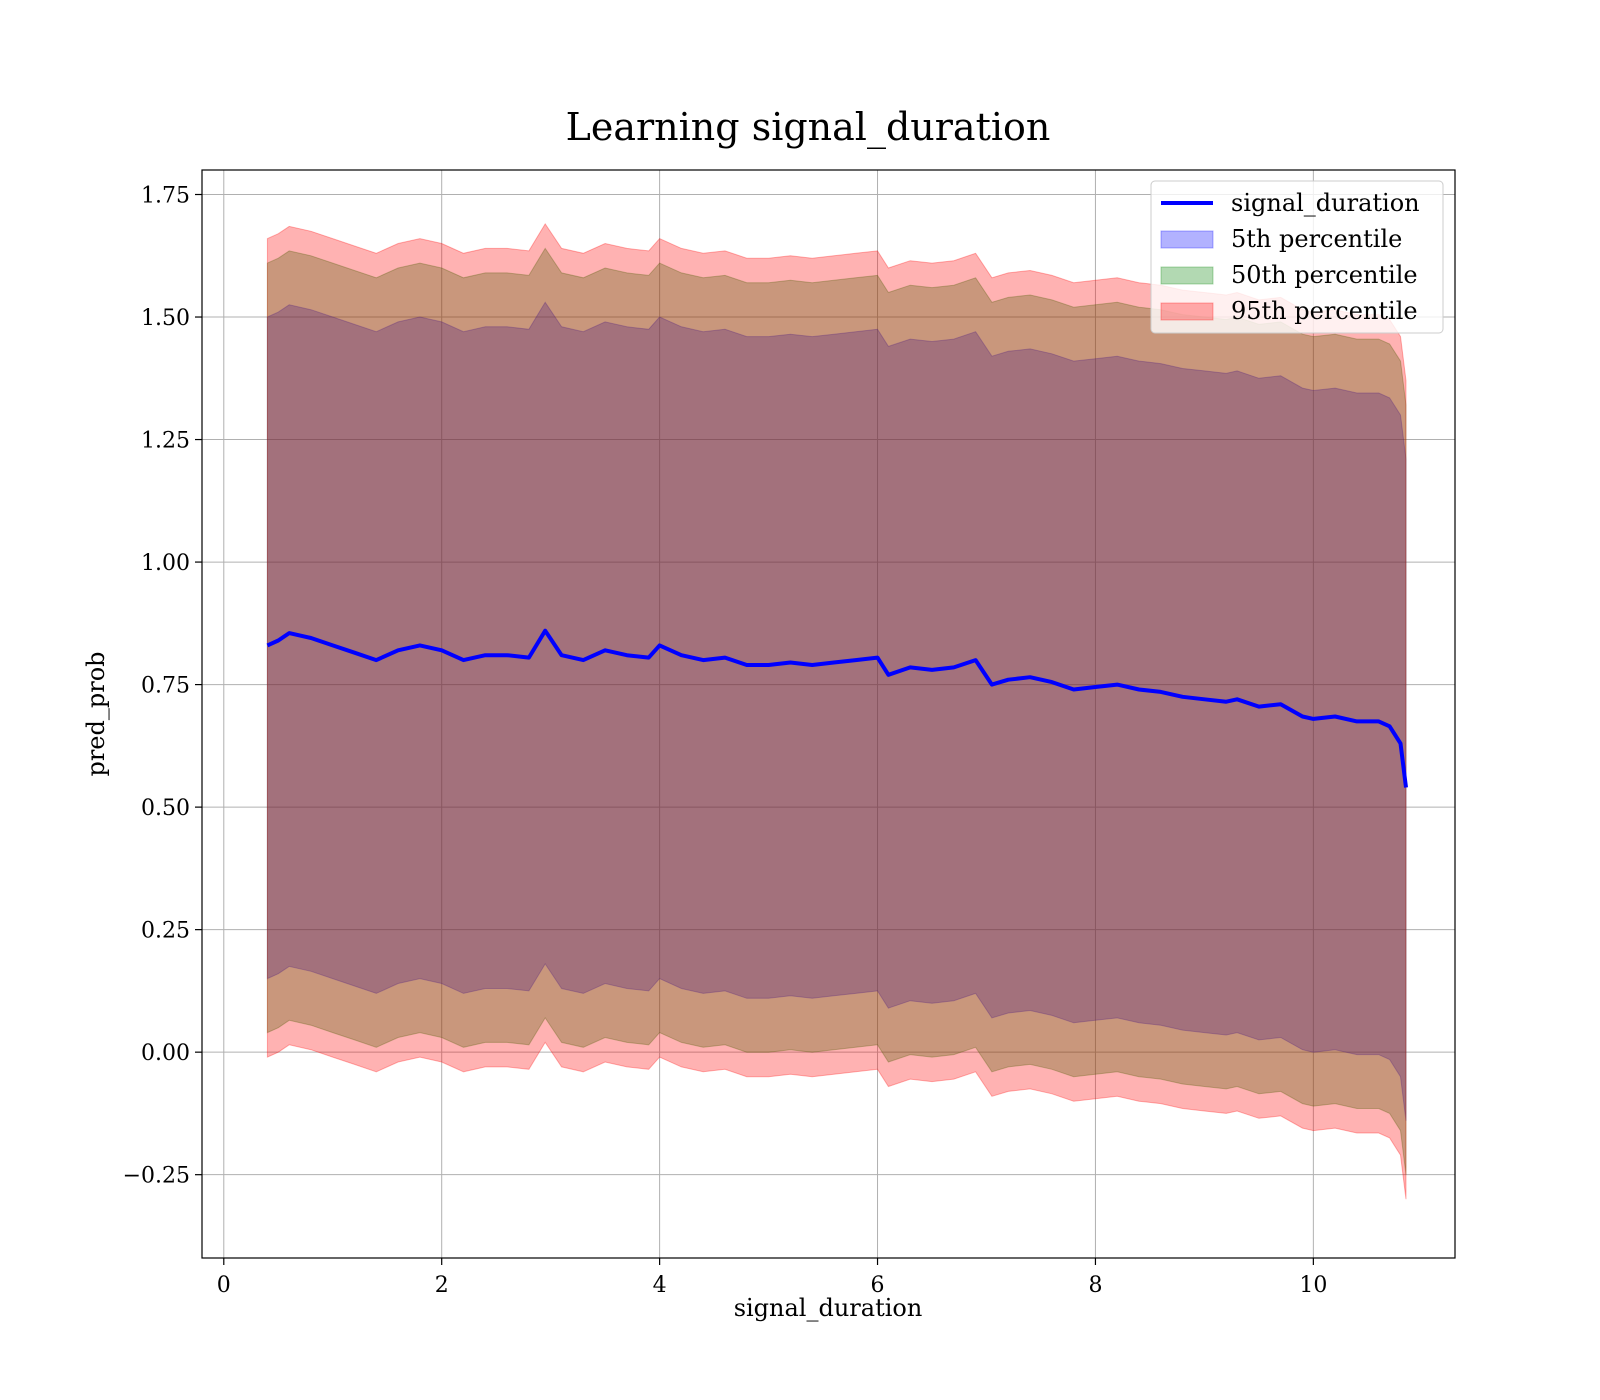 This screenshot has height=1400, width=1600. What do you see at coordinates (165, 686) in the screenshot?
I see `y-tick-label: 0.75` at bounding box center [165, 686].